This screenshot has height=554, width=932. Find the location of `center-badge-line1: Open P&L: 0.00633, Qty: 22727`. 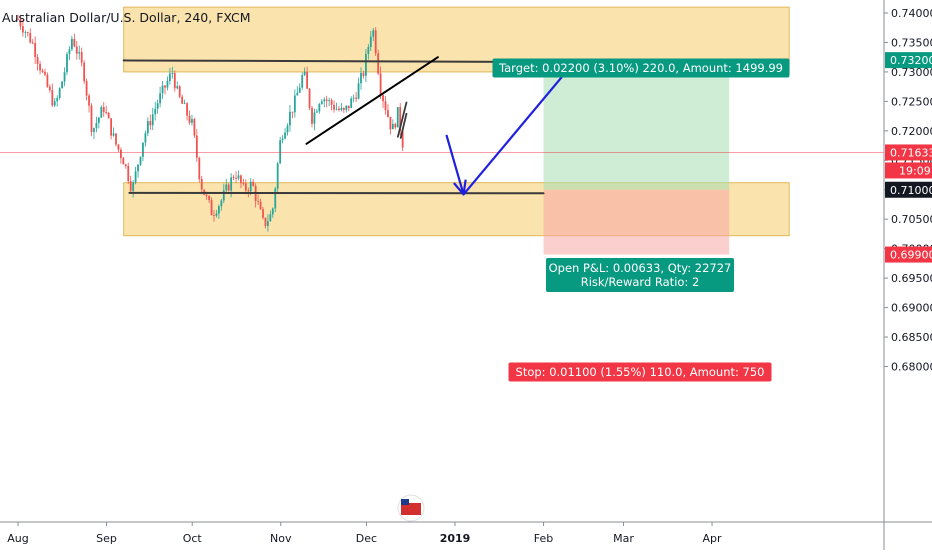

center-badge-line1: Open P&L: 0.00633, Qty: 22727 is located at coordinates (640, 268).